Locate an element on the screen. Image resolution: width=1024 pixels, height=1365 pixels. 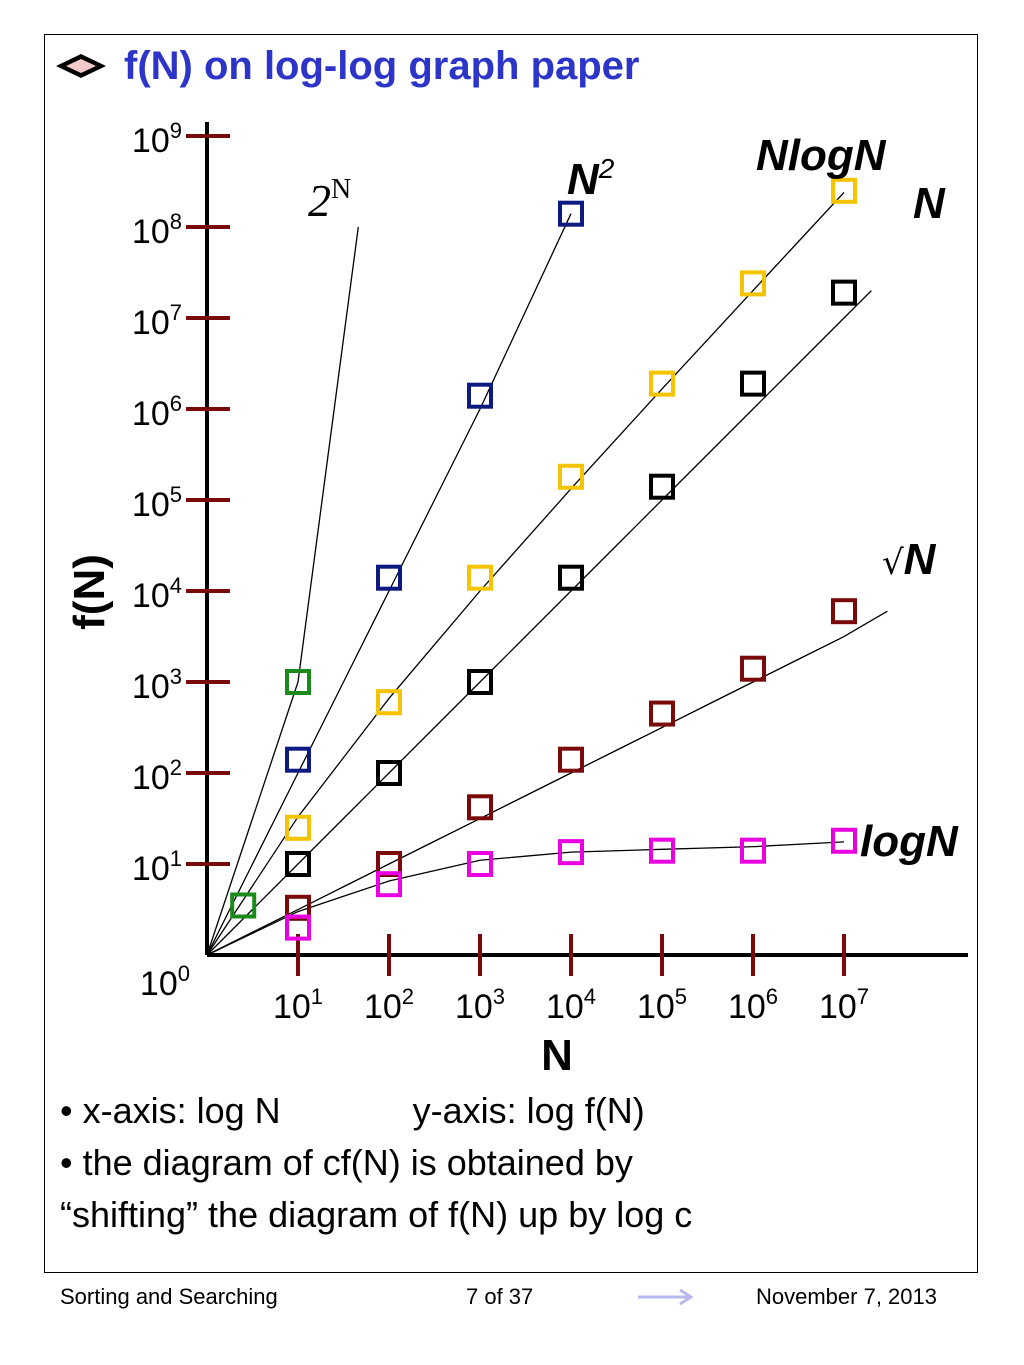
series-label-exp2: 2N is located at coordinates (329, 200).